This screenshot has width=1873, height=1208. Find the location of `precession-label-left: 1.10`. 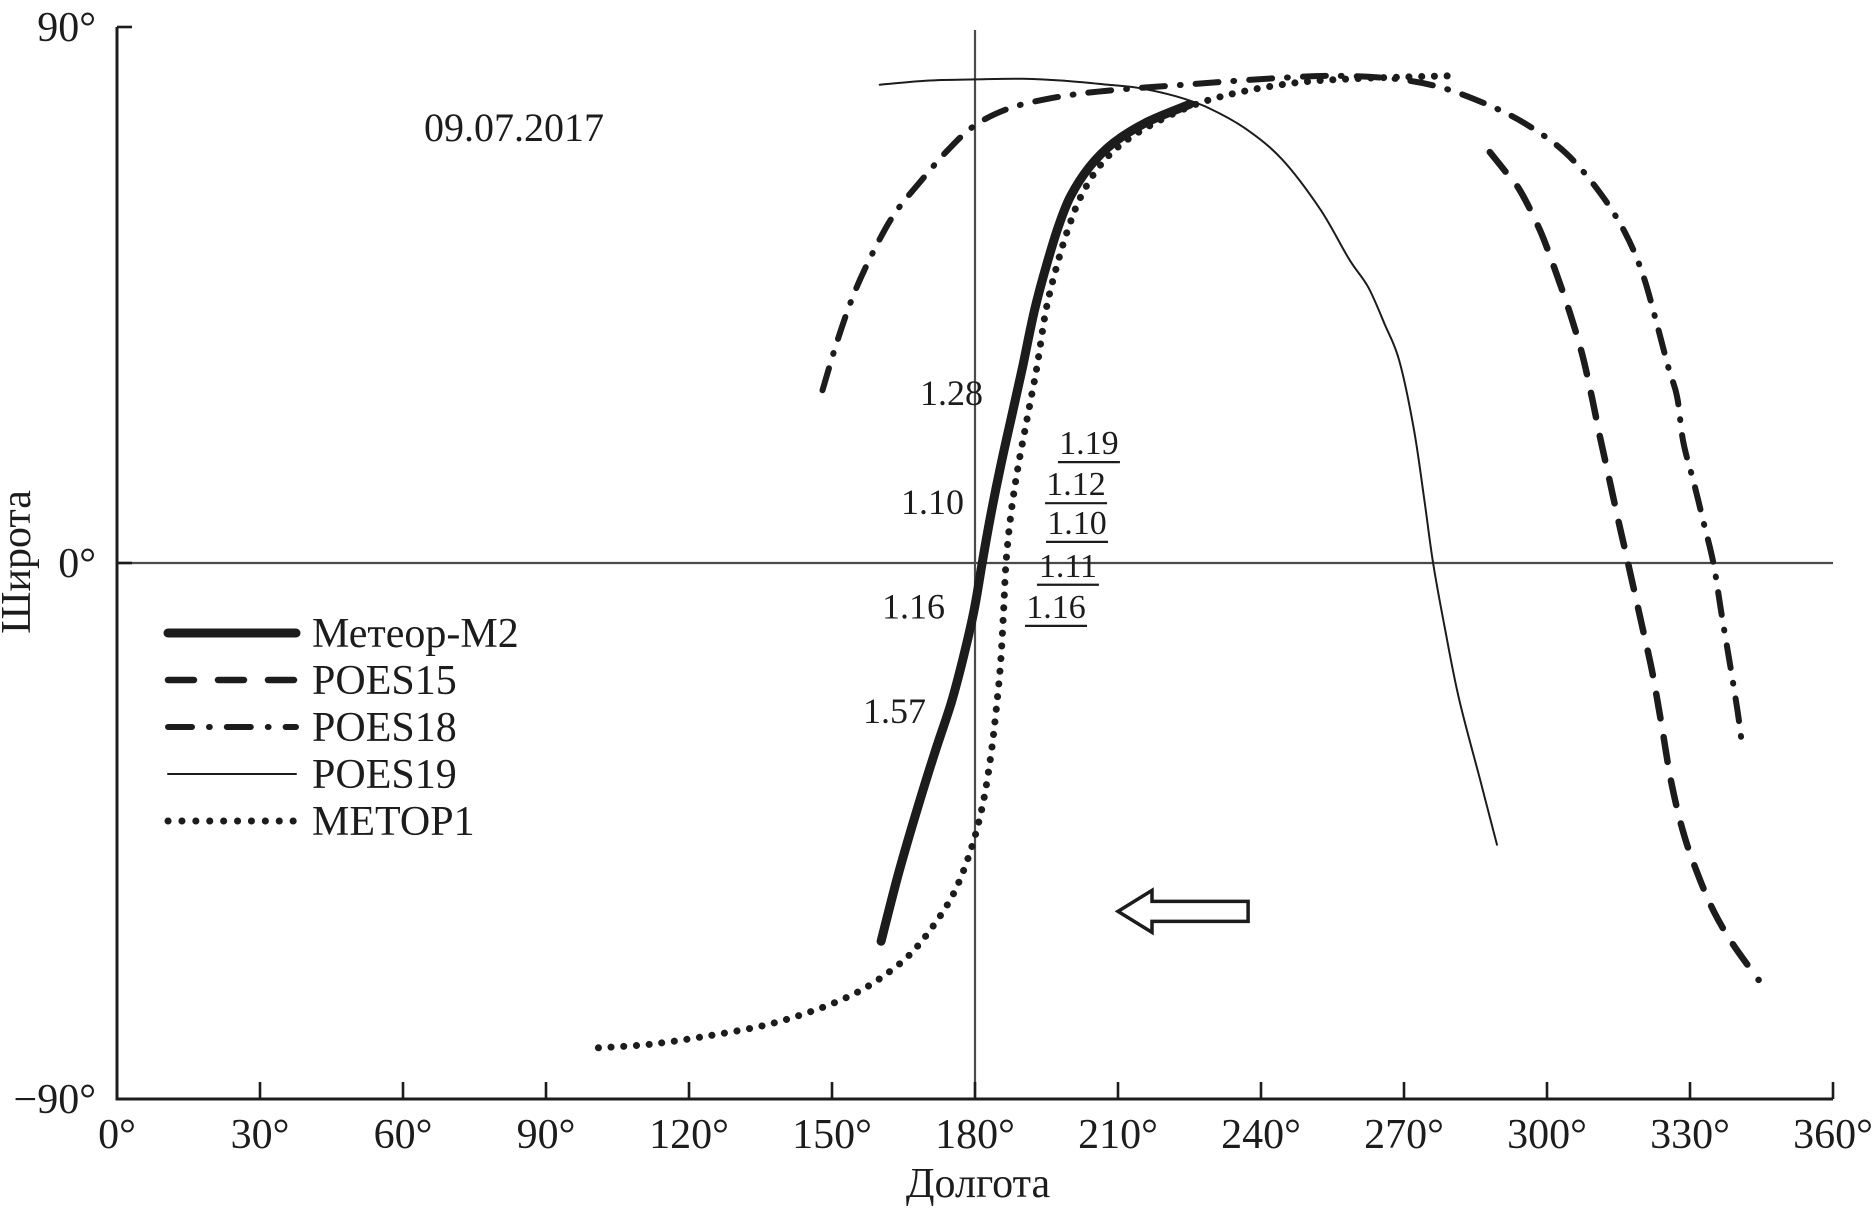

precession-label-left: 1.10 is located at coordinates (932, 502).